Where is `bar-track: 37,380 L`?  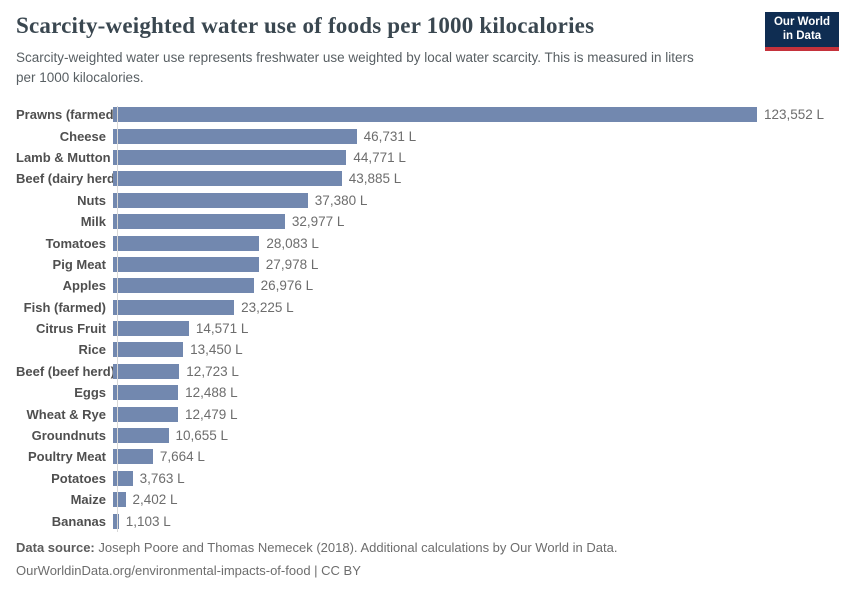 bar-track: 37,380 L is located at coordinates (481, 200).